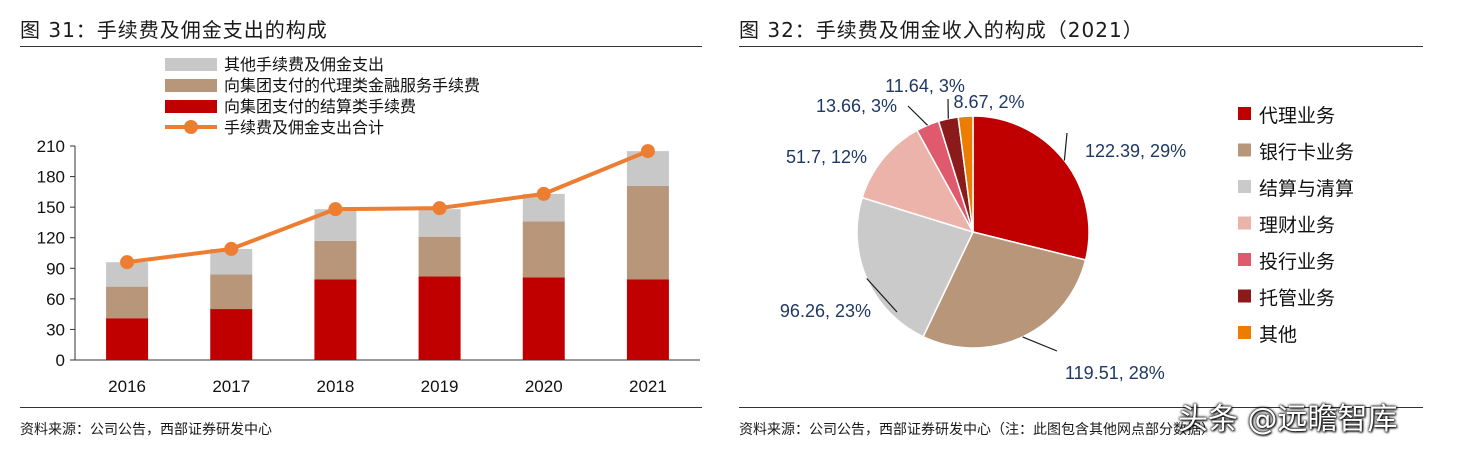  What do you see at coordinates (51, 177) in the screenshot?
I see `y-tick-label: 180` at bounding box center [51, 177].